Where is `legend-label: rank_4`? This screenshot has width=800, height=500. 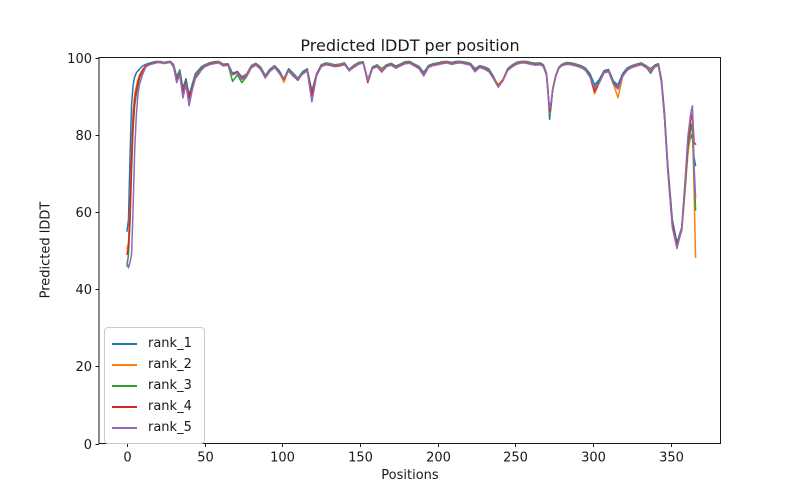 legend-label: rank_4 is located at coordinates (170, 406).